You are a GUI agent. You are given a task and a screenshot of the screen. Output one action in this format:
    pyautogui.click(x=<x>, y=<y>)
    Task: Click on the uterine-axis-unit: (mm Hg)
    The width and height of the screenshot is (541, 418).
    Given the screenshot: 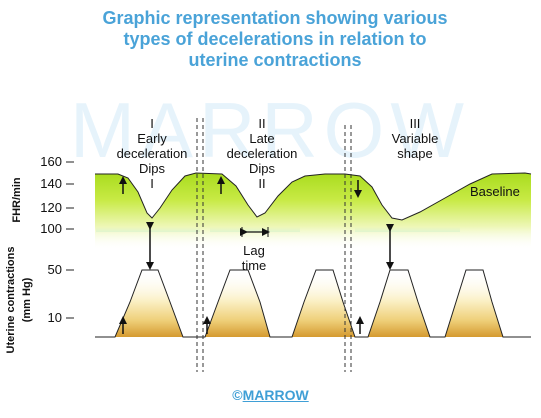 What is the action you would take?
    pyautogui.click(x=27, y=299)
    